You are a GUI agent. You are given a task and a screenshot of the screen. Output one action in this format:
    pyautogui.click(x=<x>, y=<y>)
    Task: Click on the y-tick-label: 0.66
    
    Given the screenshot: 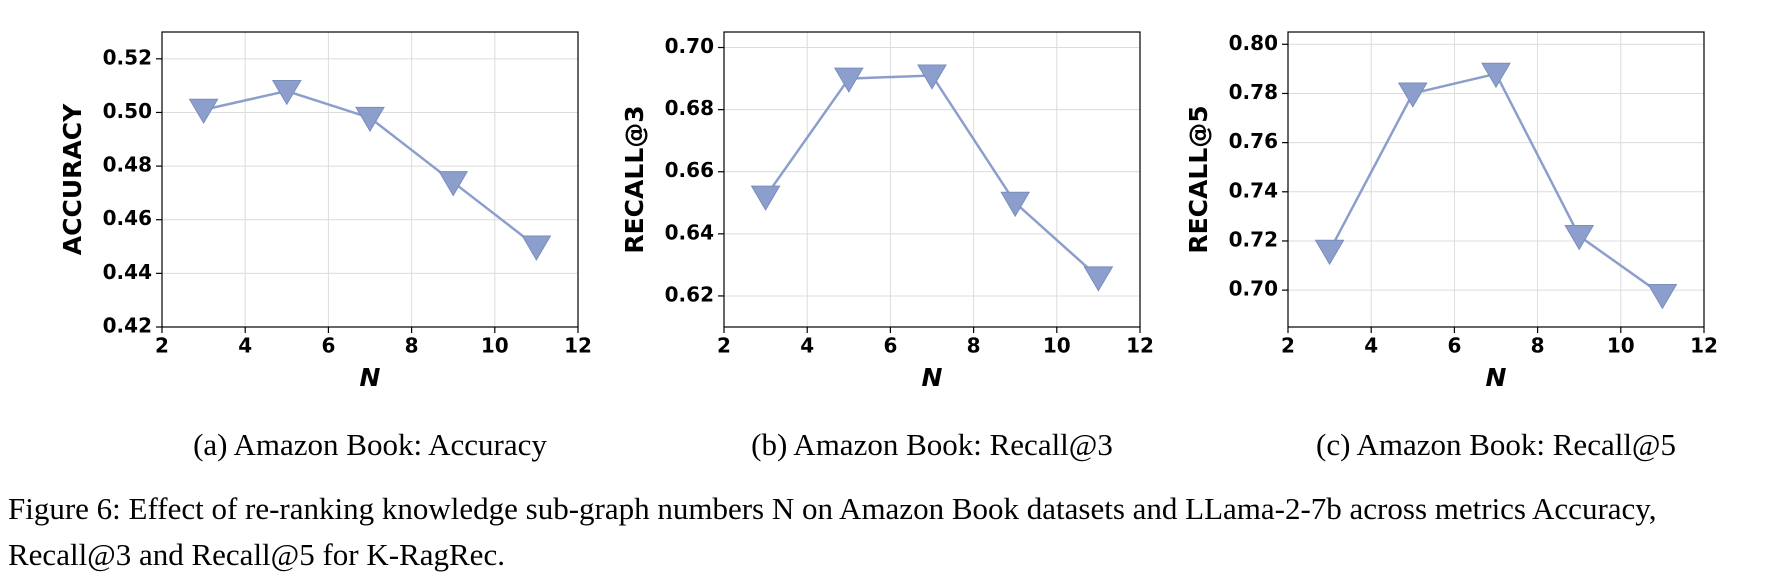 What is the action you would take?
    pyautogui.click(x=689, y=170)
    